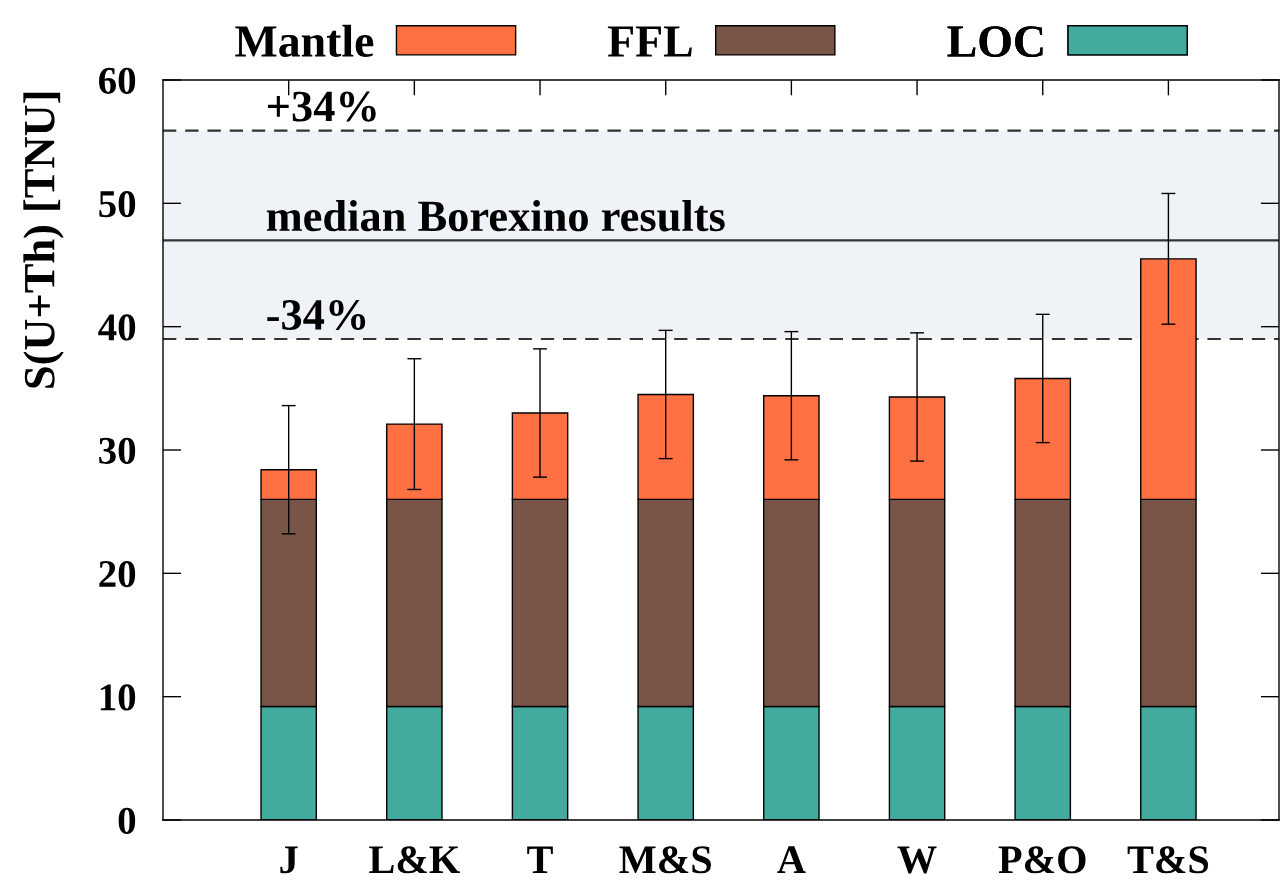  I want to click on y-tick-label: 10, so click(118, 697).